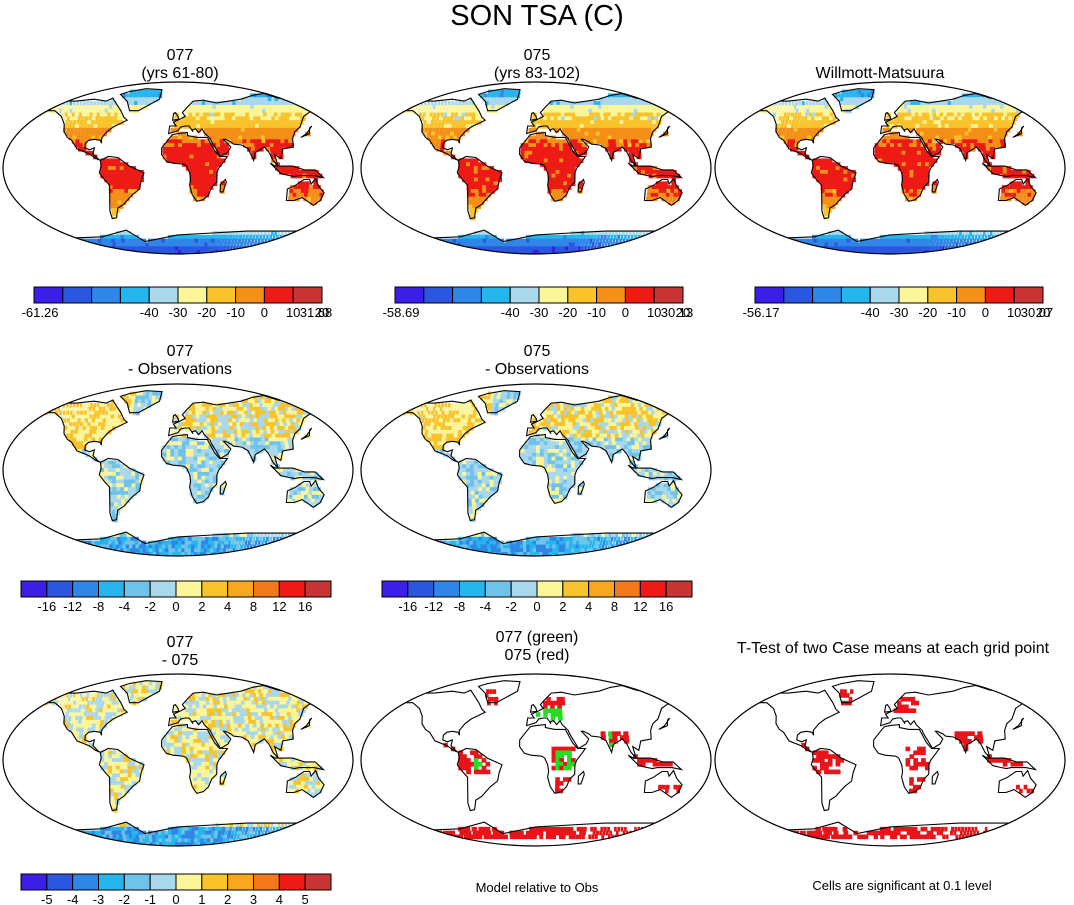 This screenshot has height=905, width=1074. What do you see at coordinates (537, 637) in the screenshot?
I see `panel-8-line1: 077 (green)` at bounding box center [537, 637].